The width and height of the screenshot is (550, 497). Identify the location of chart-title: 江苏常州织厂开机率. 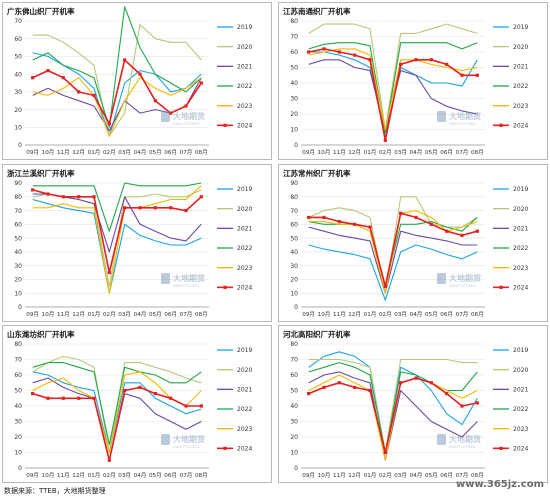
(317, 173).